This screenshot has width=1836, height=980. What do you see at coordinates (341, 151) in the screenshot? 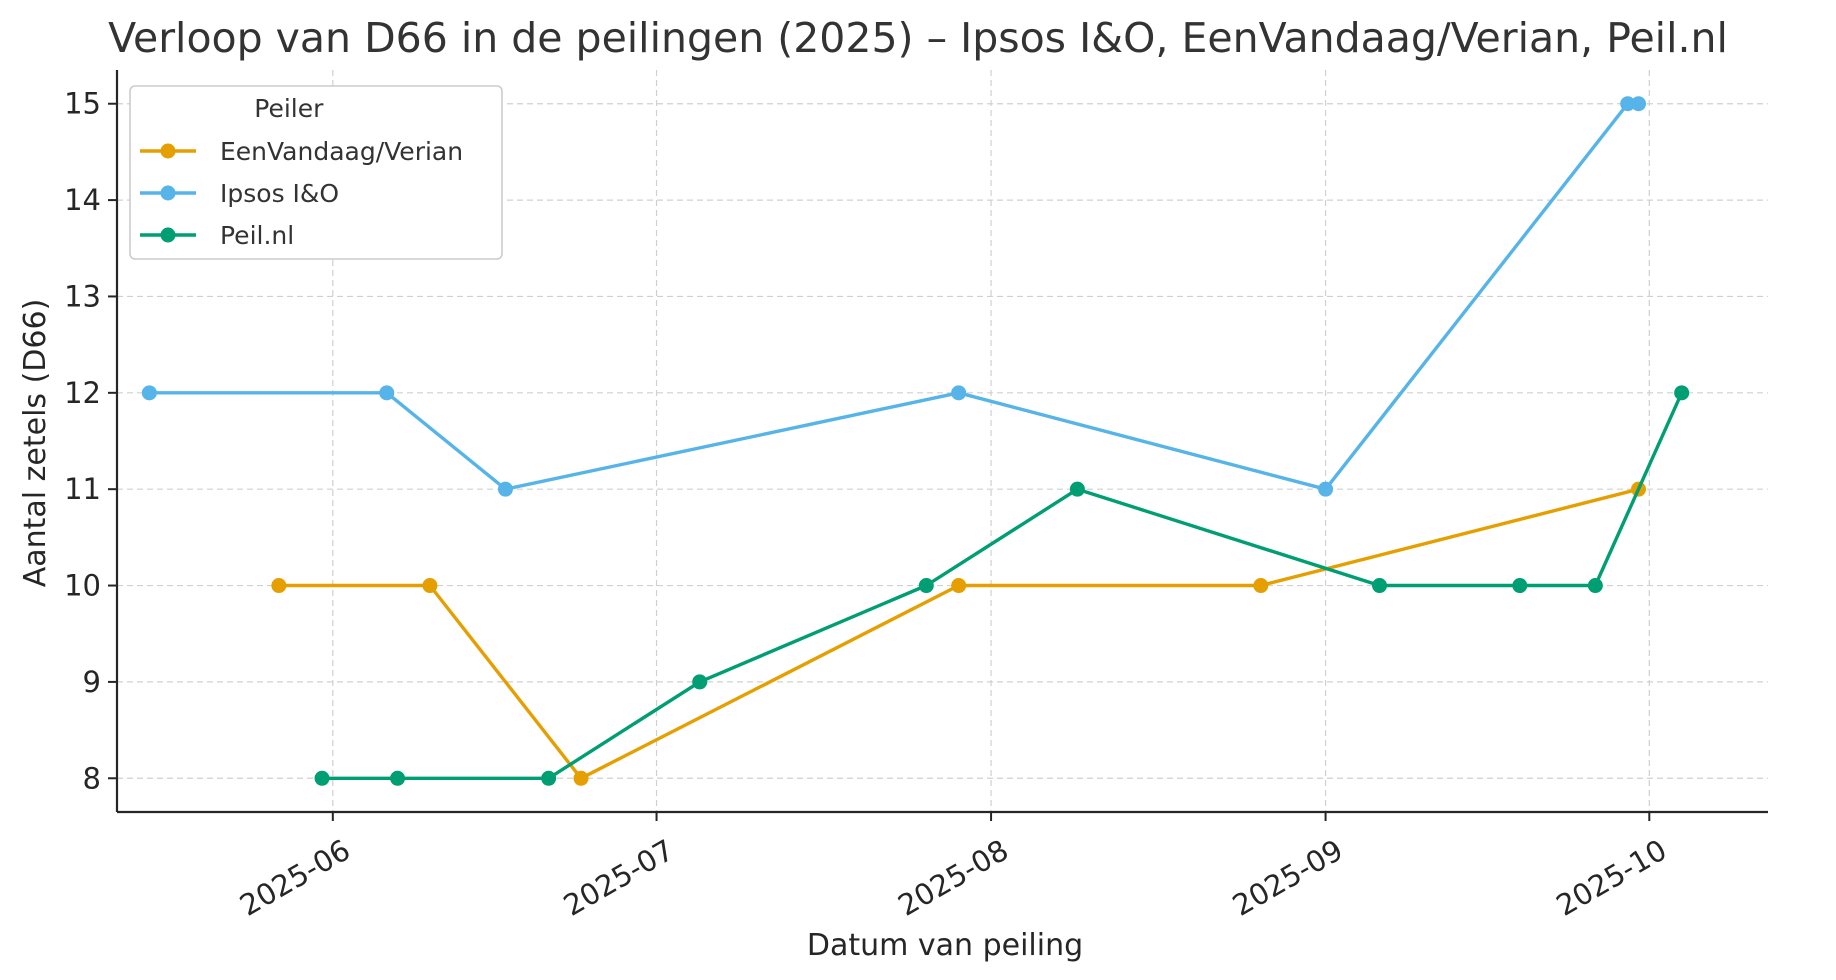
I see `legend-label: EenVandaag/Verian` at bounding box center [341, 151].